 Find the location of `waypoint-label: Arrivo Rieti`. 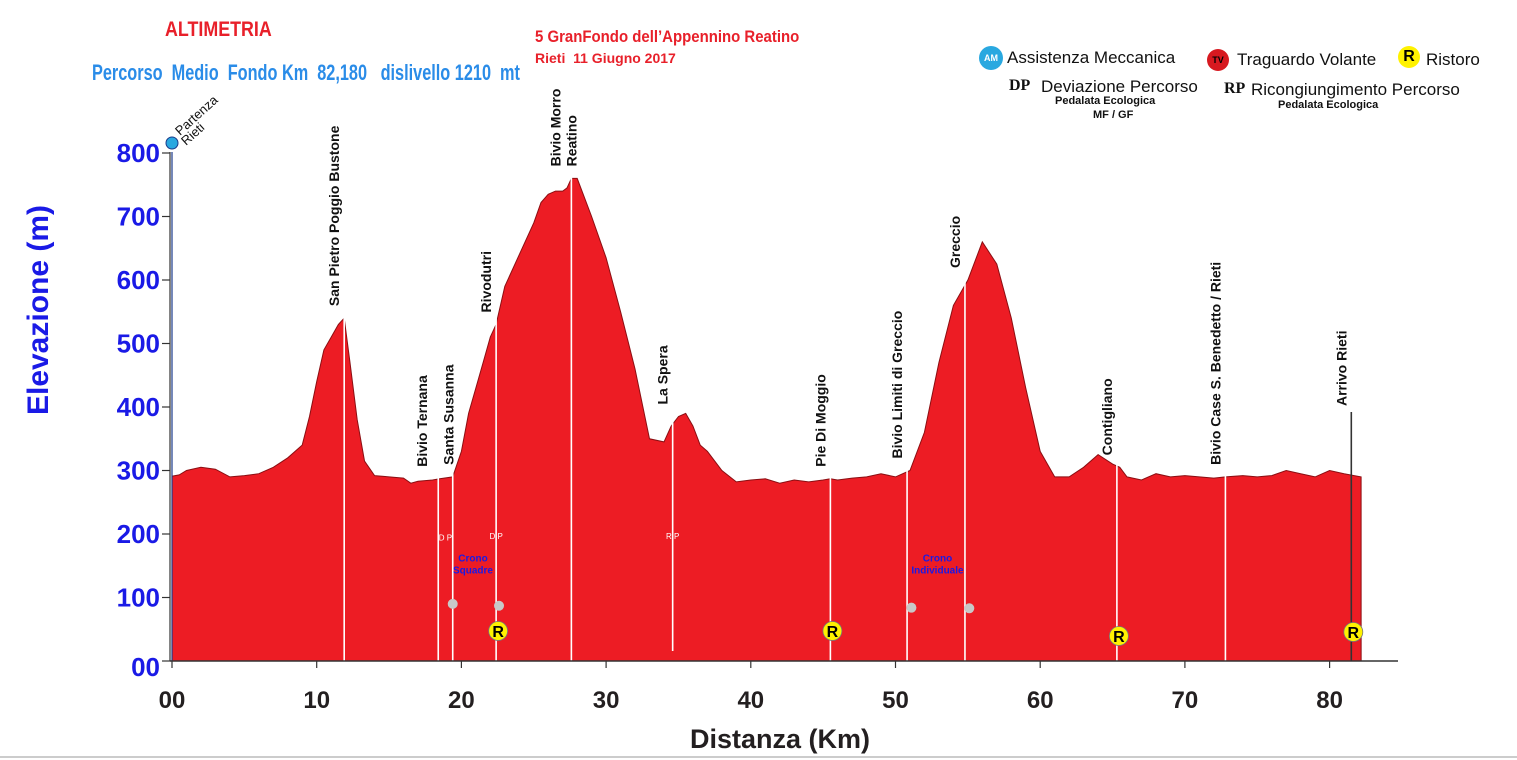

waypoint-label: Arrivo Rieti is located at coordinates (1341, 368).